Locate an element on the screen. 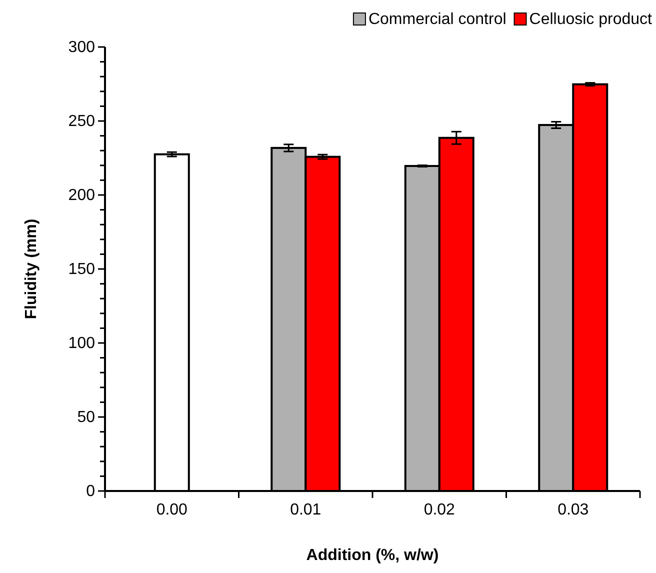  x-tick-label: 0.01 is located at coordinates (306, 509).